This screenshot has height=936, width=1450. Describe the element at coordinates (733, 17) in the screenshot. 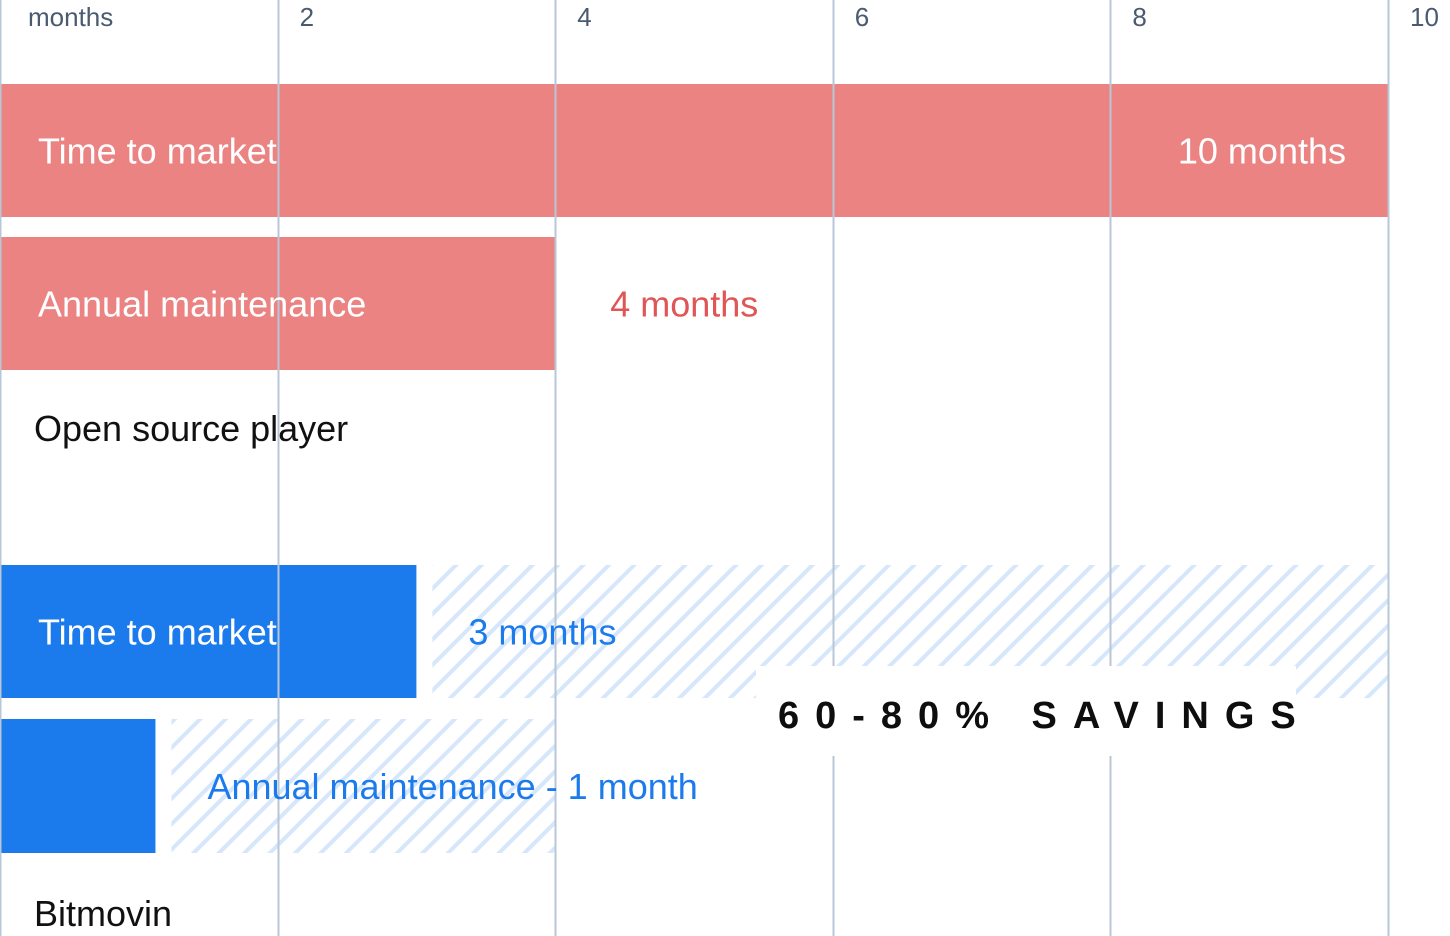

I see `x-axis-ticks: months 2 4 6 8 10` at that location.